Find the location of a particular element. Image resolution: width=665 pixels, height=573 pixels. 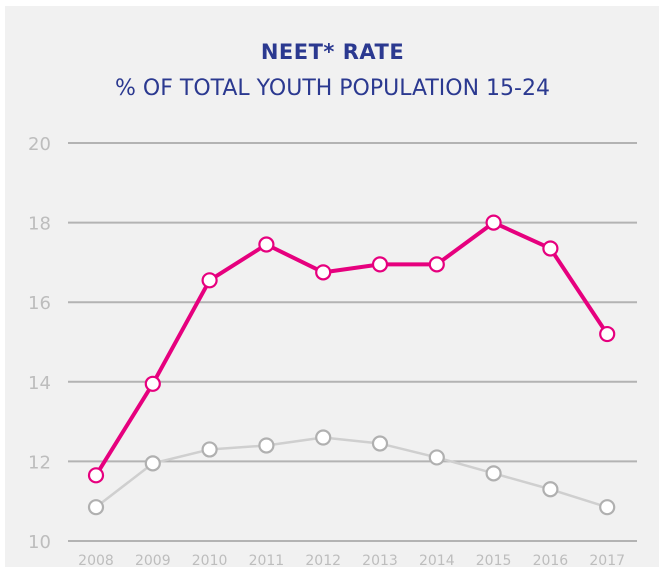

y-tick-label: 14 is located at coordinates (39, 383).